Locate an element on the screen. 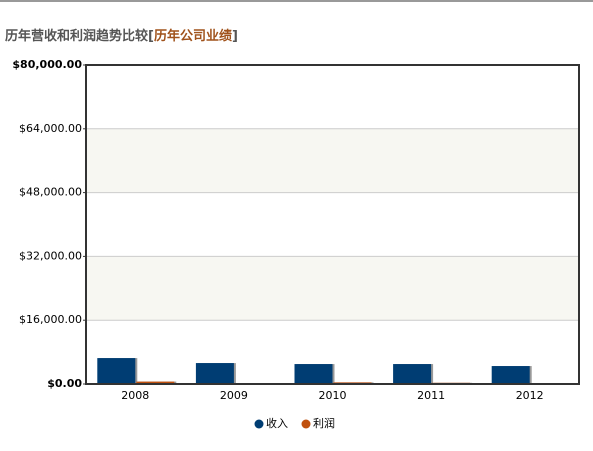 This screenshot has width=593, height=451. title-link: 历年公司业绩 is located at coordinates (193, 36).